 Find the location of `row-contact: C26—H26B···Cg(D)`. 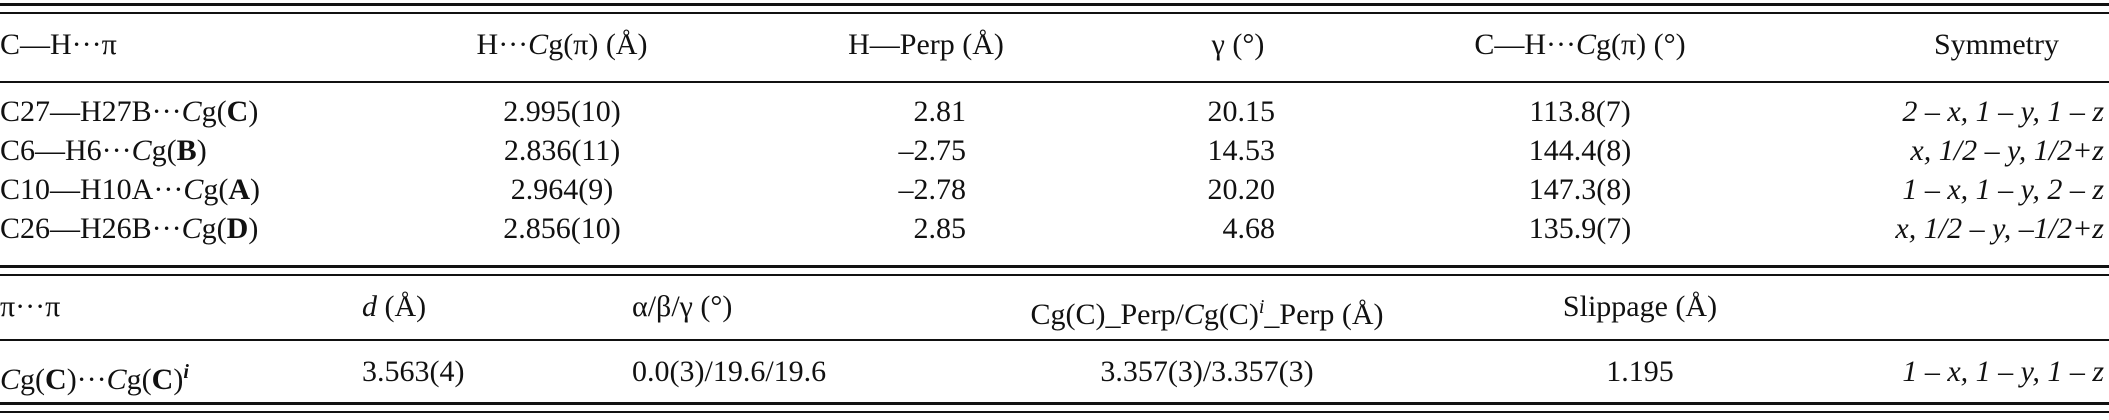

row-contact: C26—H26B···Cg(D) is located at coordinates (129, 228).